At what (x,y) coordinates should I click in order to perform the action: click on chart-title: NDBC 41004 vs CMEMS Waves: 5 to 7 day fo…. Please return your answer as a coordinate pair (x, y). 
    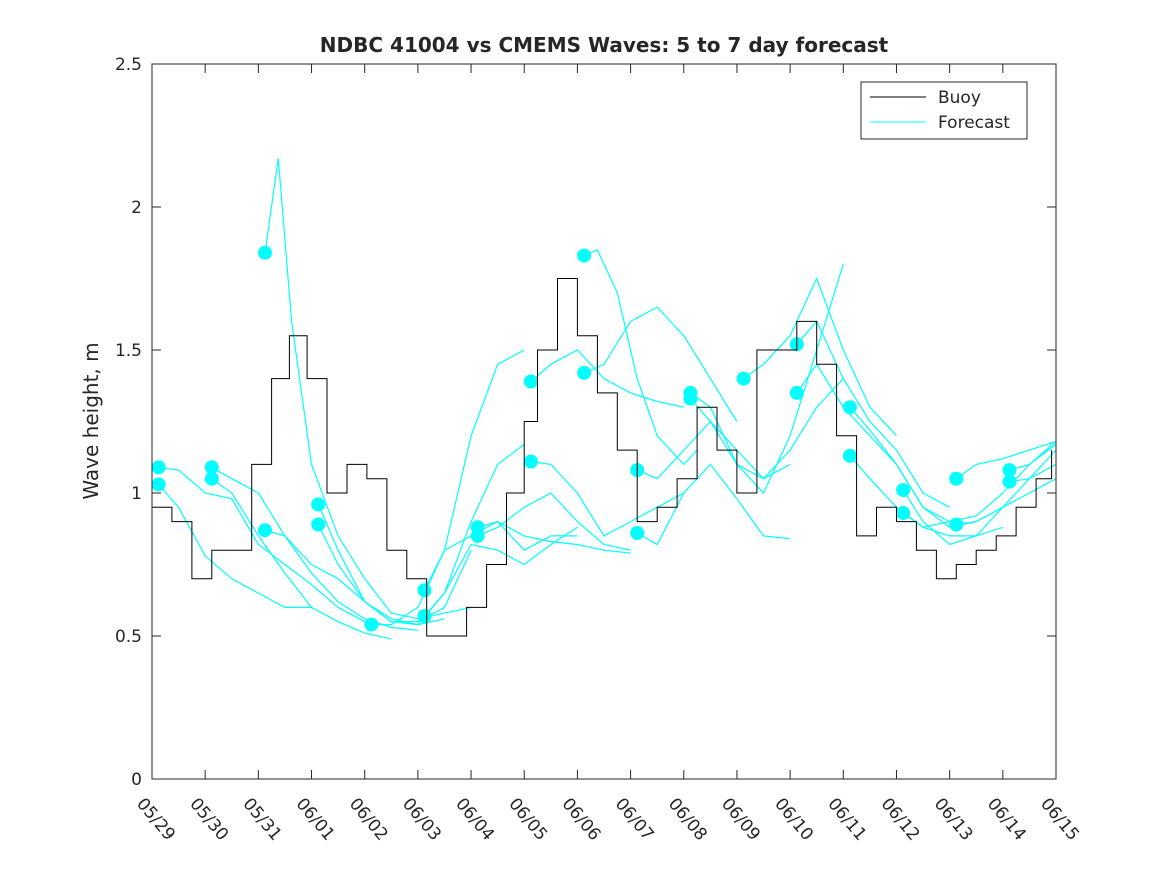
    Looking at the image, I should click on (604, 45).